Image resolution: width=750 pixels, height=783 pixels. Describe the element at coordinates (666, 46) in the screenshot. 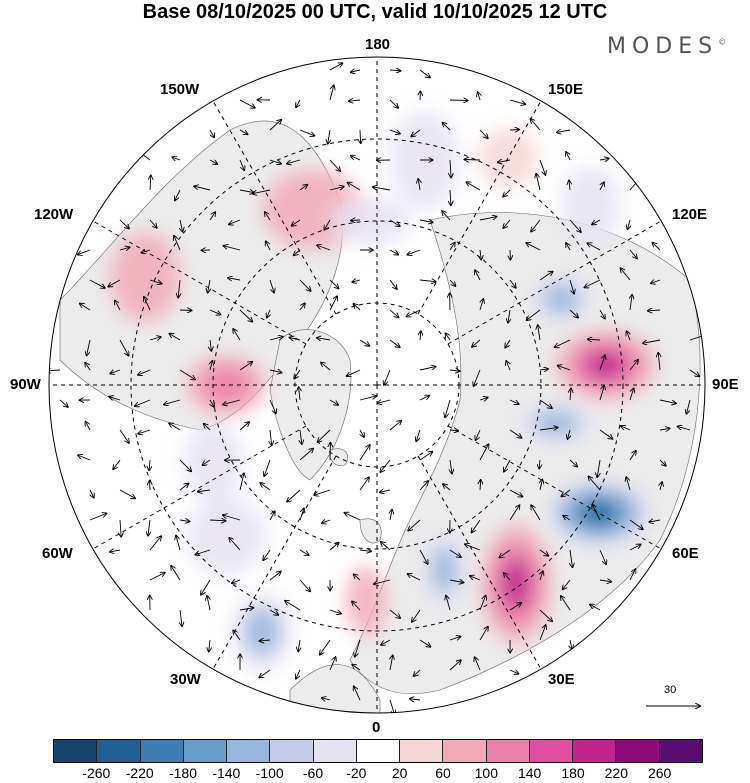

I see `modes-logo: MODES©` at that location.